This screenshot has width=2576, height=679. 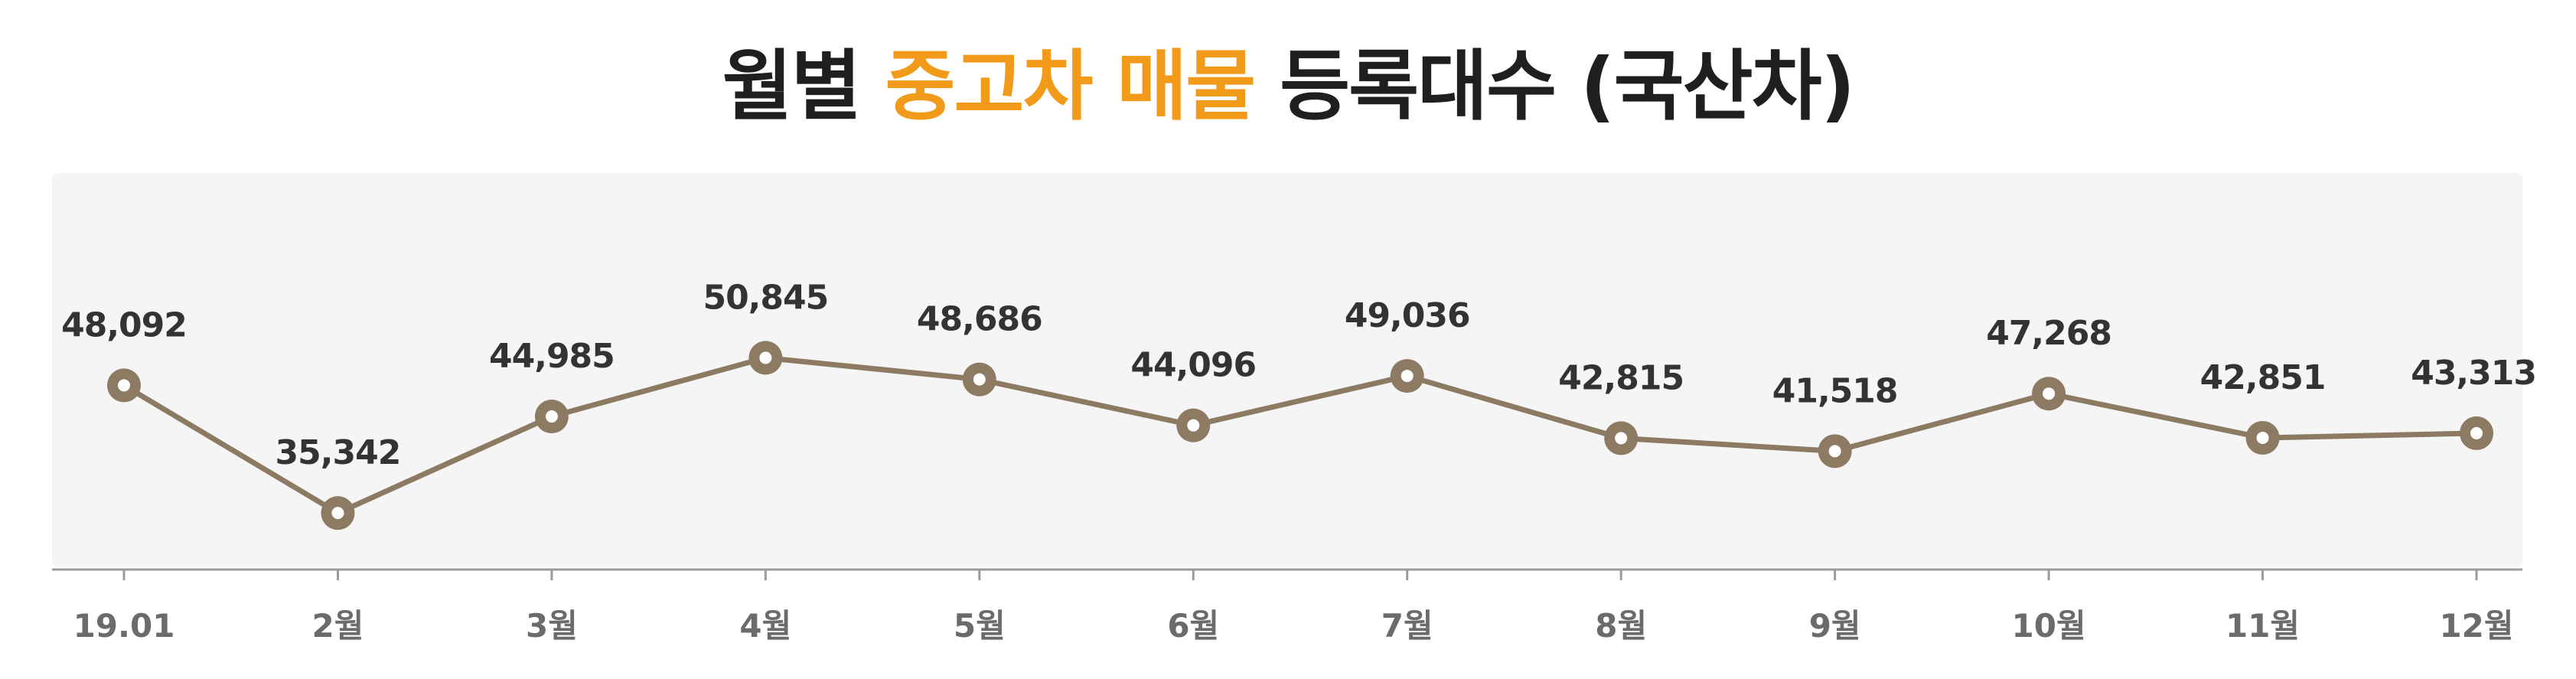 I want to click on data-label: 41,518, so click(x=1835, y=390).